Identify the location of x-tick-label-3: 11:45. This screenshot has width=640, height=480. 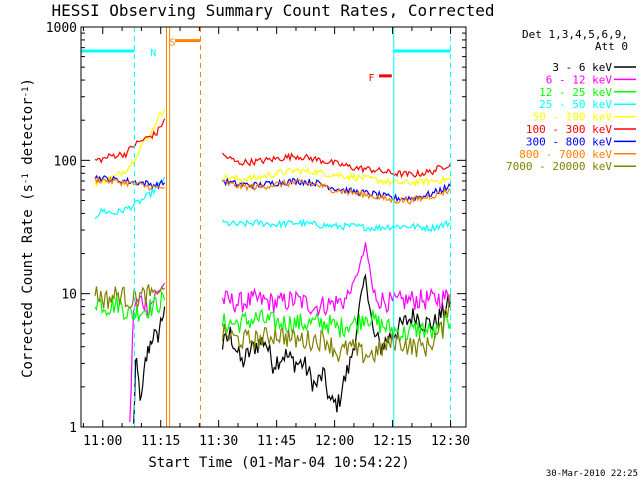
(276, 441).